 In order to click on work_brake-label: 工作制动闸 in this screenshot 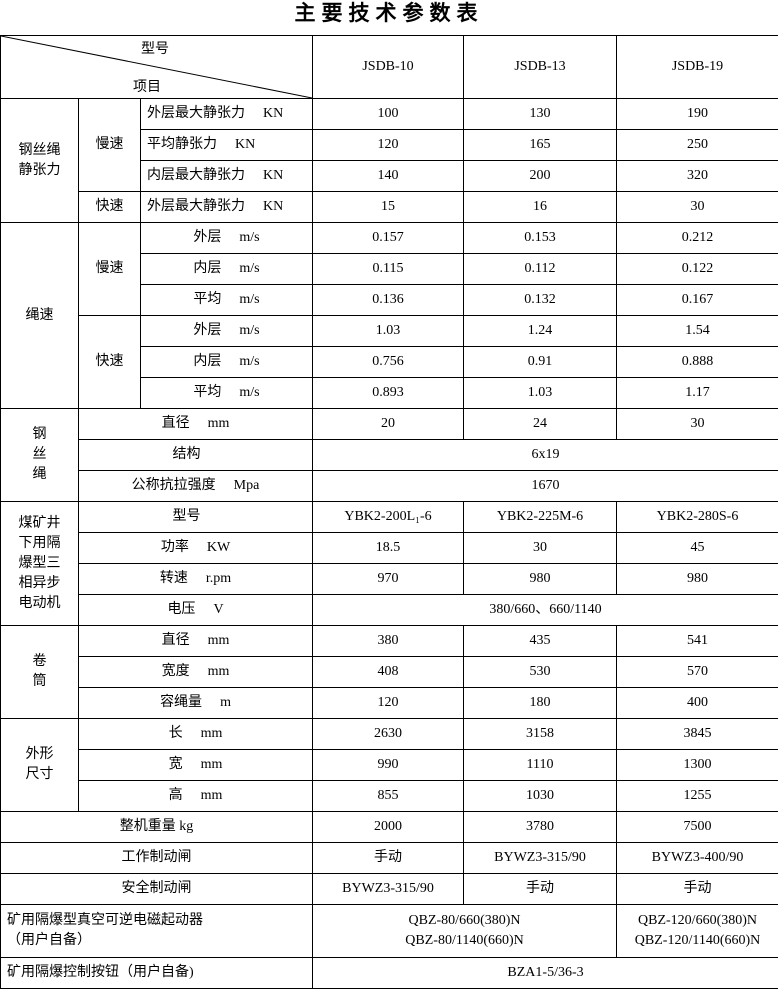, I will do `click(157, 858)`.